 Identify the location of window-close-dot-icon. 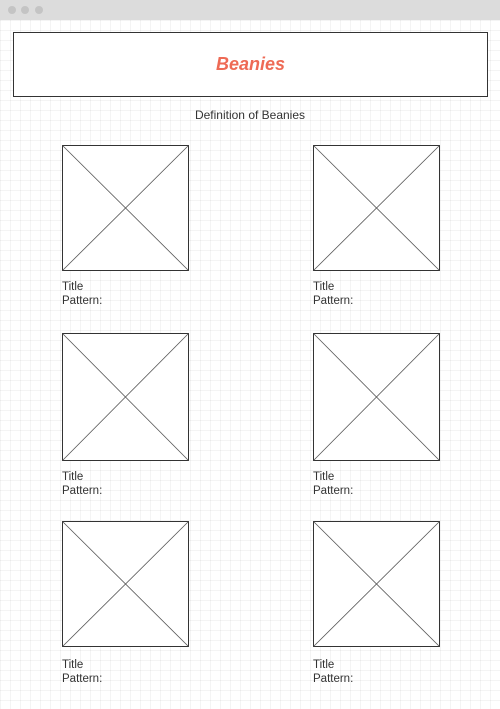
(12, 10).